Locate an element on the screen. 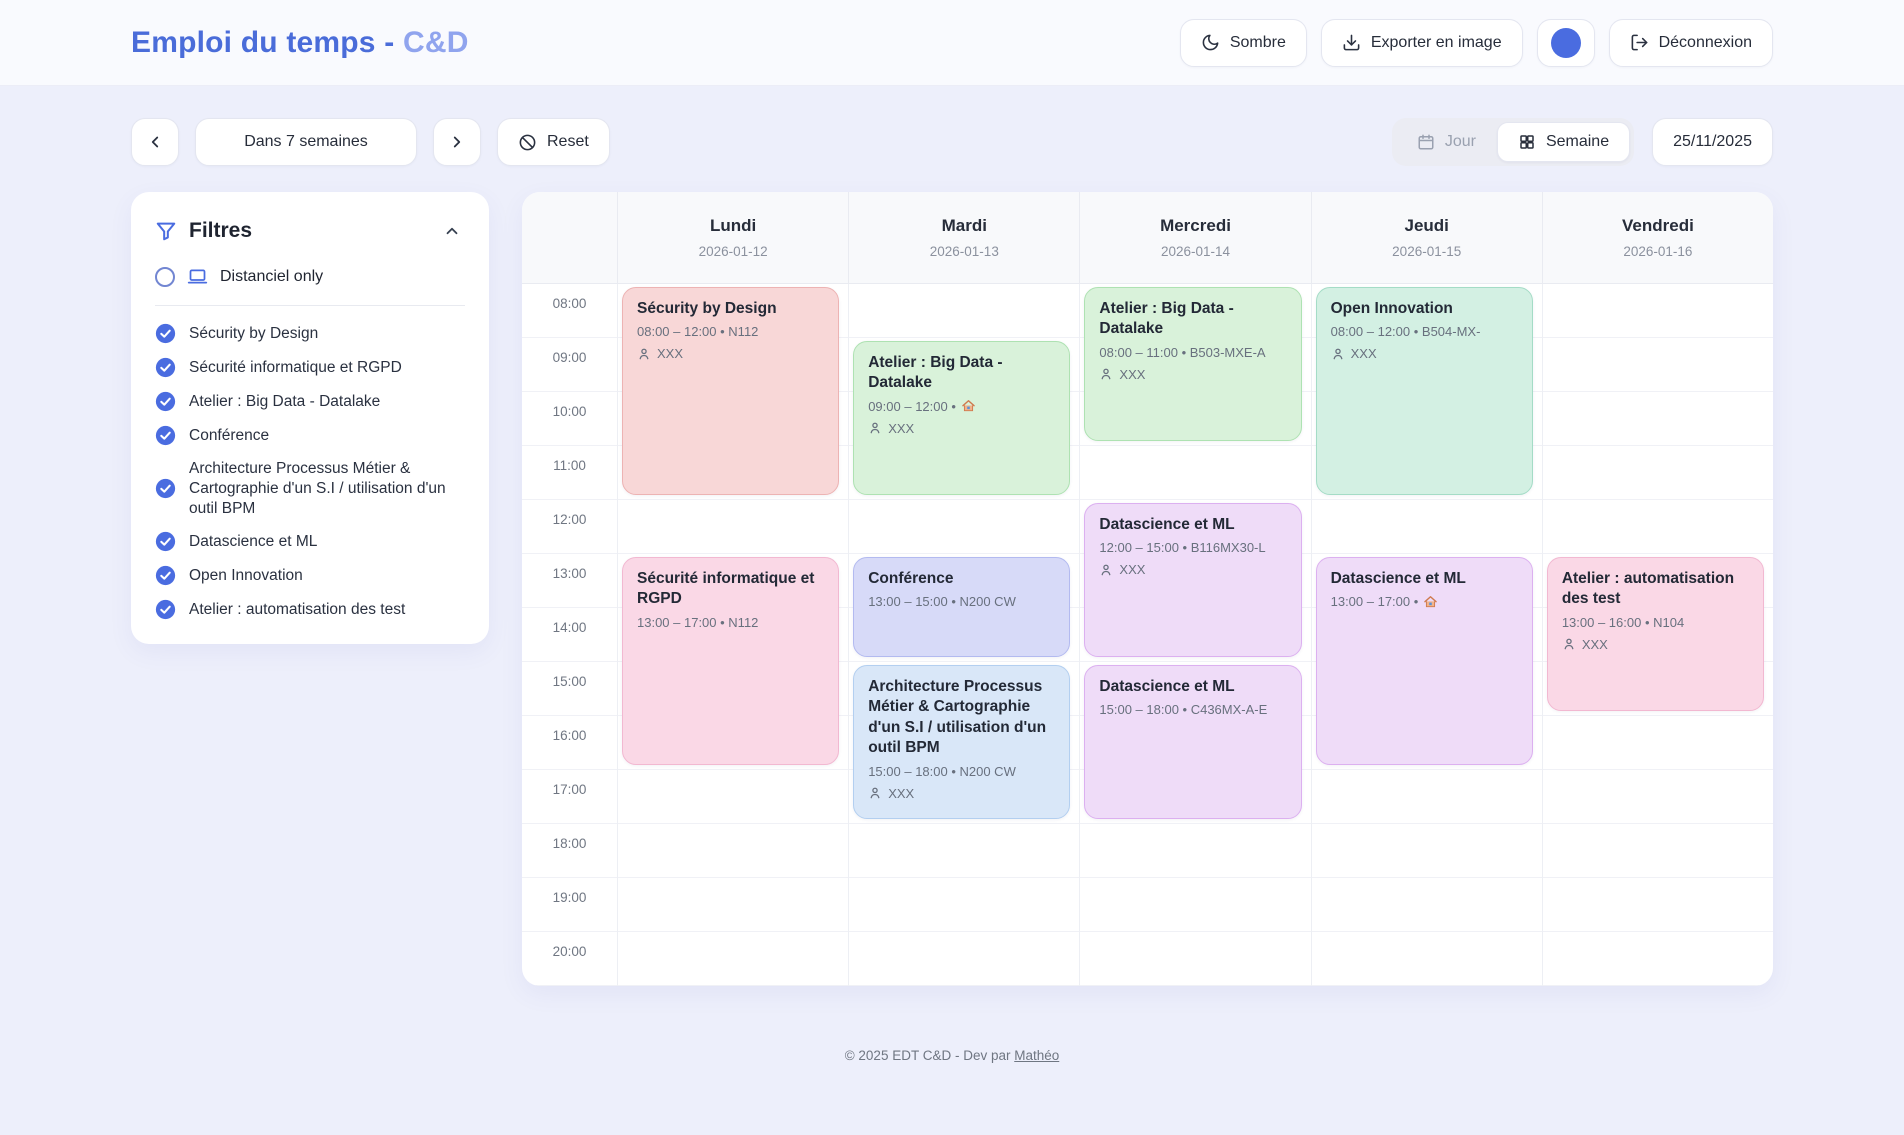 This screenshot has width=1904, height=1135. day-header: Mercredi 2026-01-14 is located at coordinates (1194, 237).